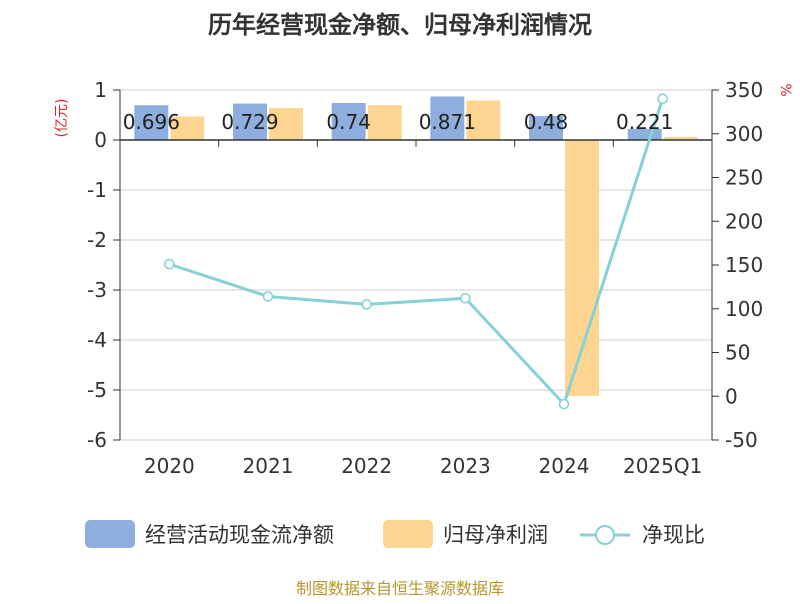 This screenshot has width=800, height=604. What do you see at coordinates (744, 178) in the screenshot?
I see `right-tick-label: 250` at bounding box center [744, 178].